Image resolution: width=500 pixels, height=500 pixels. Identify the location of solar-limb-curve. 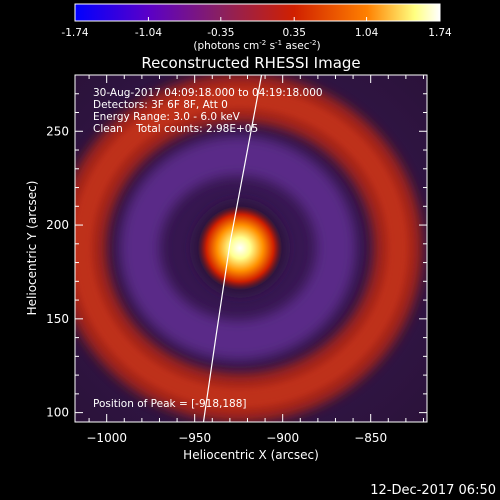
(232, 248).